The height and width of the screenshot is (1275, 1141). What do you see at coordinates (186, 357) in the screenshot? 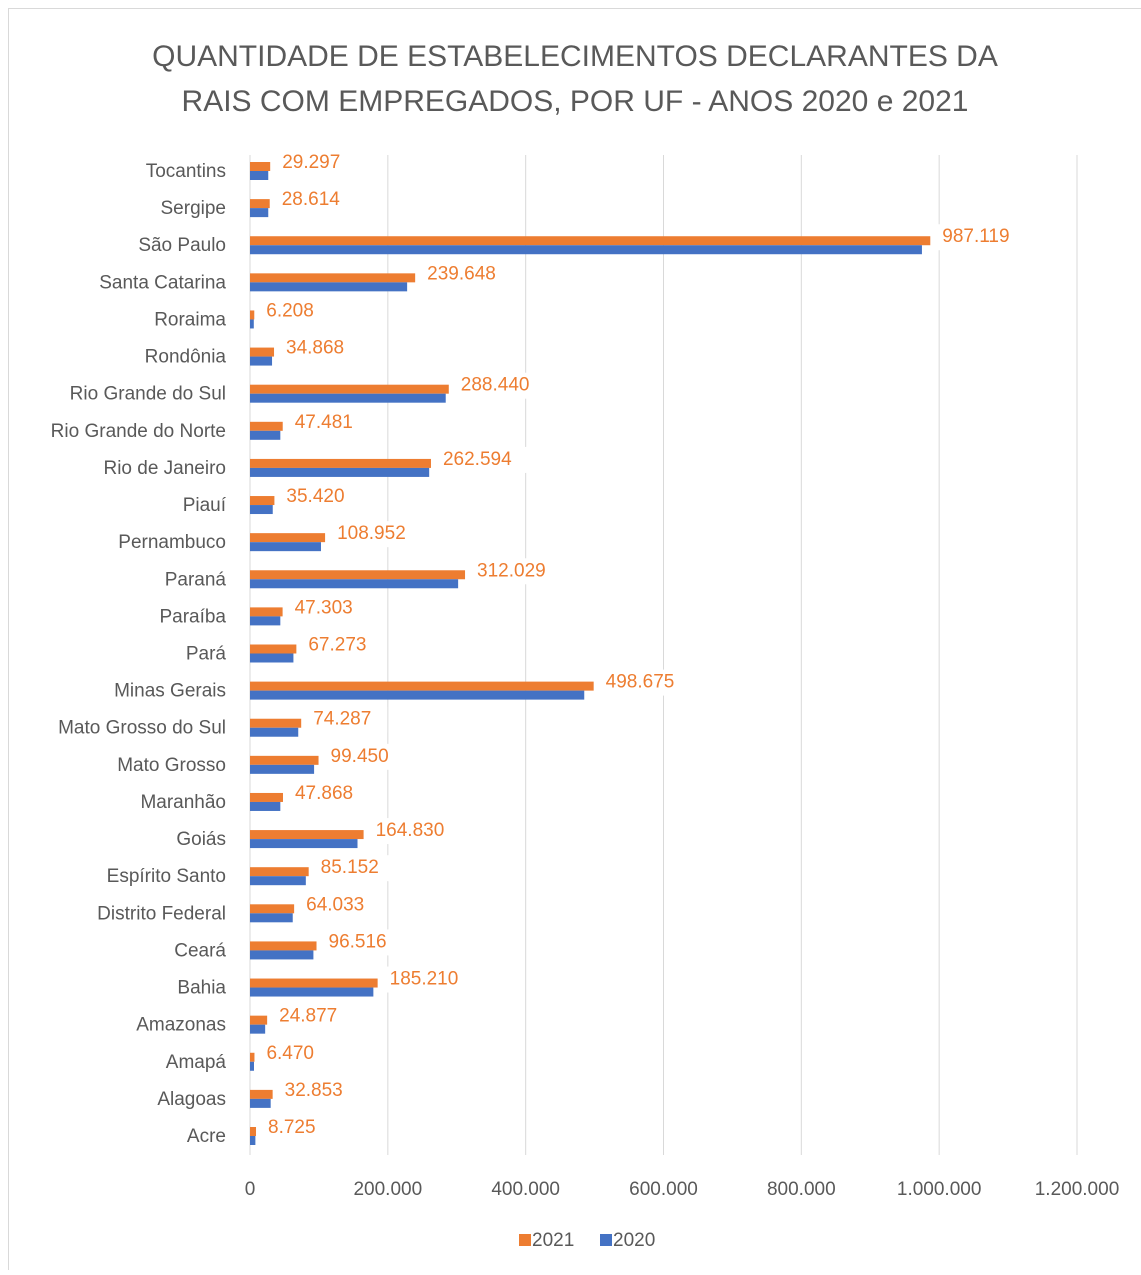
I see `y-tick-label: Rondônia` at bounding box center [186, 357].